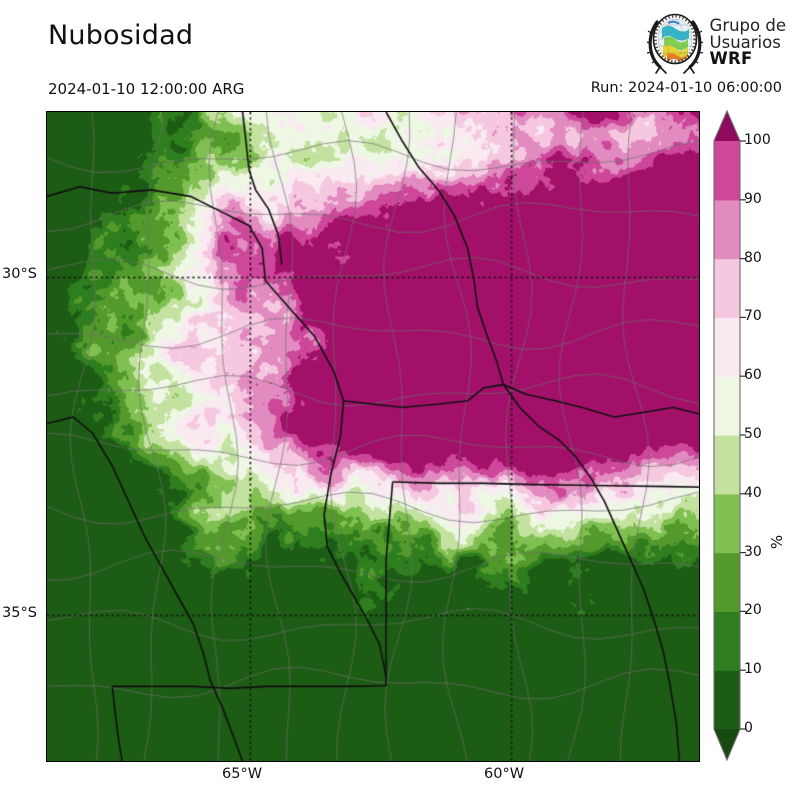 This screenshot has height=800, width=800. I want to click on colorbar: % 0 10 20 30 40 50 60 70 80 90 100, so click(754, 438).